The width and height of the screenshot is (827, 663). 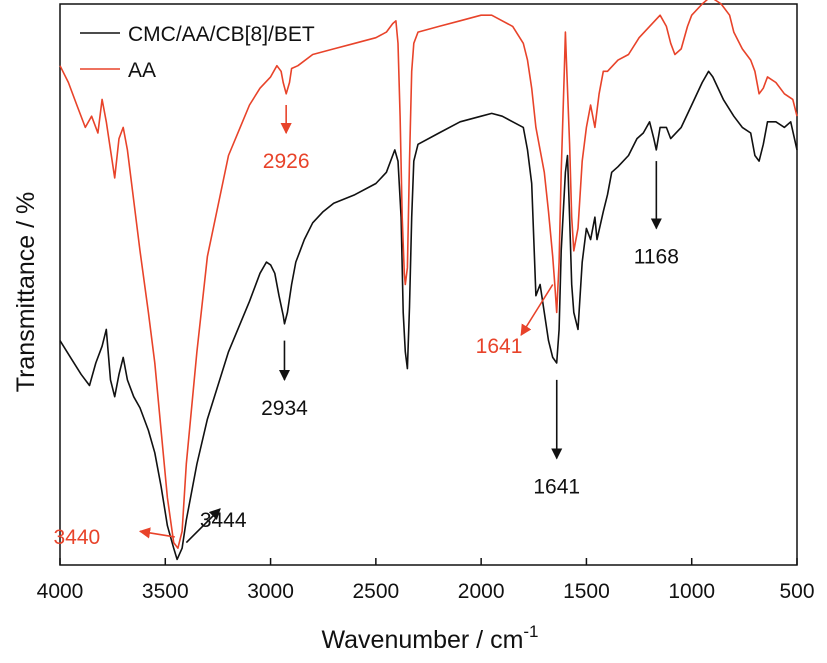 I want to click on x-axis-title: Wavenumber / cm-1, so click(x=429, y=638).